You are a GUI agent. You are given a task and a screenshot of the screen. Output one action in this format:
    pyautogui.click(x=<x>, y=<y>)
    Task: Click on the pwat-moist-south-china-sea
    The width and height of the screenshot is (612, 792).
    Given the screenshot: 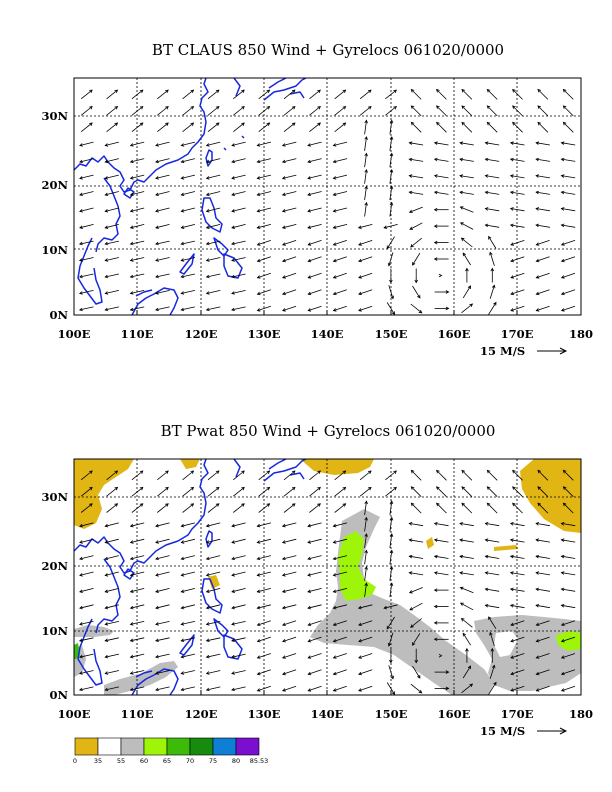 What is the action you would take?
    pyautogui.click(x=141, y=678)
    